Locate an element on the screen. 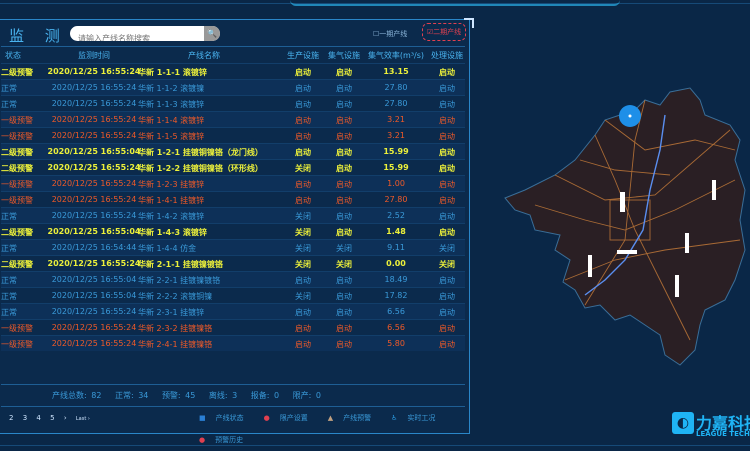 This screenshot has height=451, width=750. phase2-checkbox: ☑二期产线 is located at coordinates (444, 32).